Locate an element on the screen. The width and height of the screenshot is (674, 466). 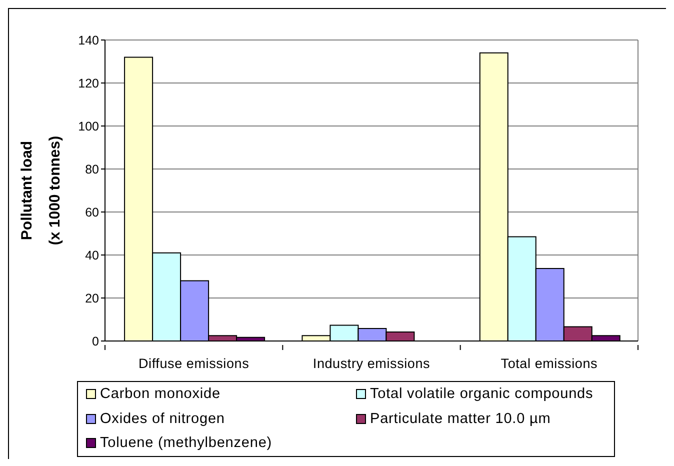
y-tick-label: 120 is located at coordinates (89, 83).